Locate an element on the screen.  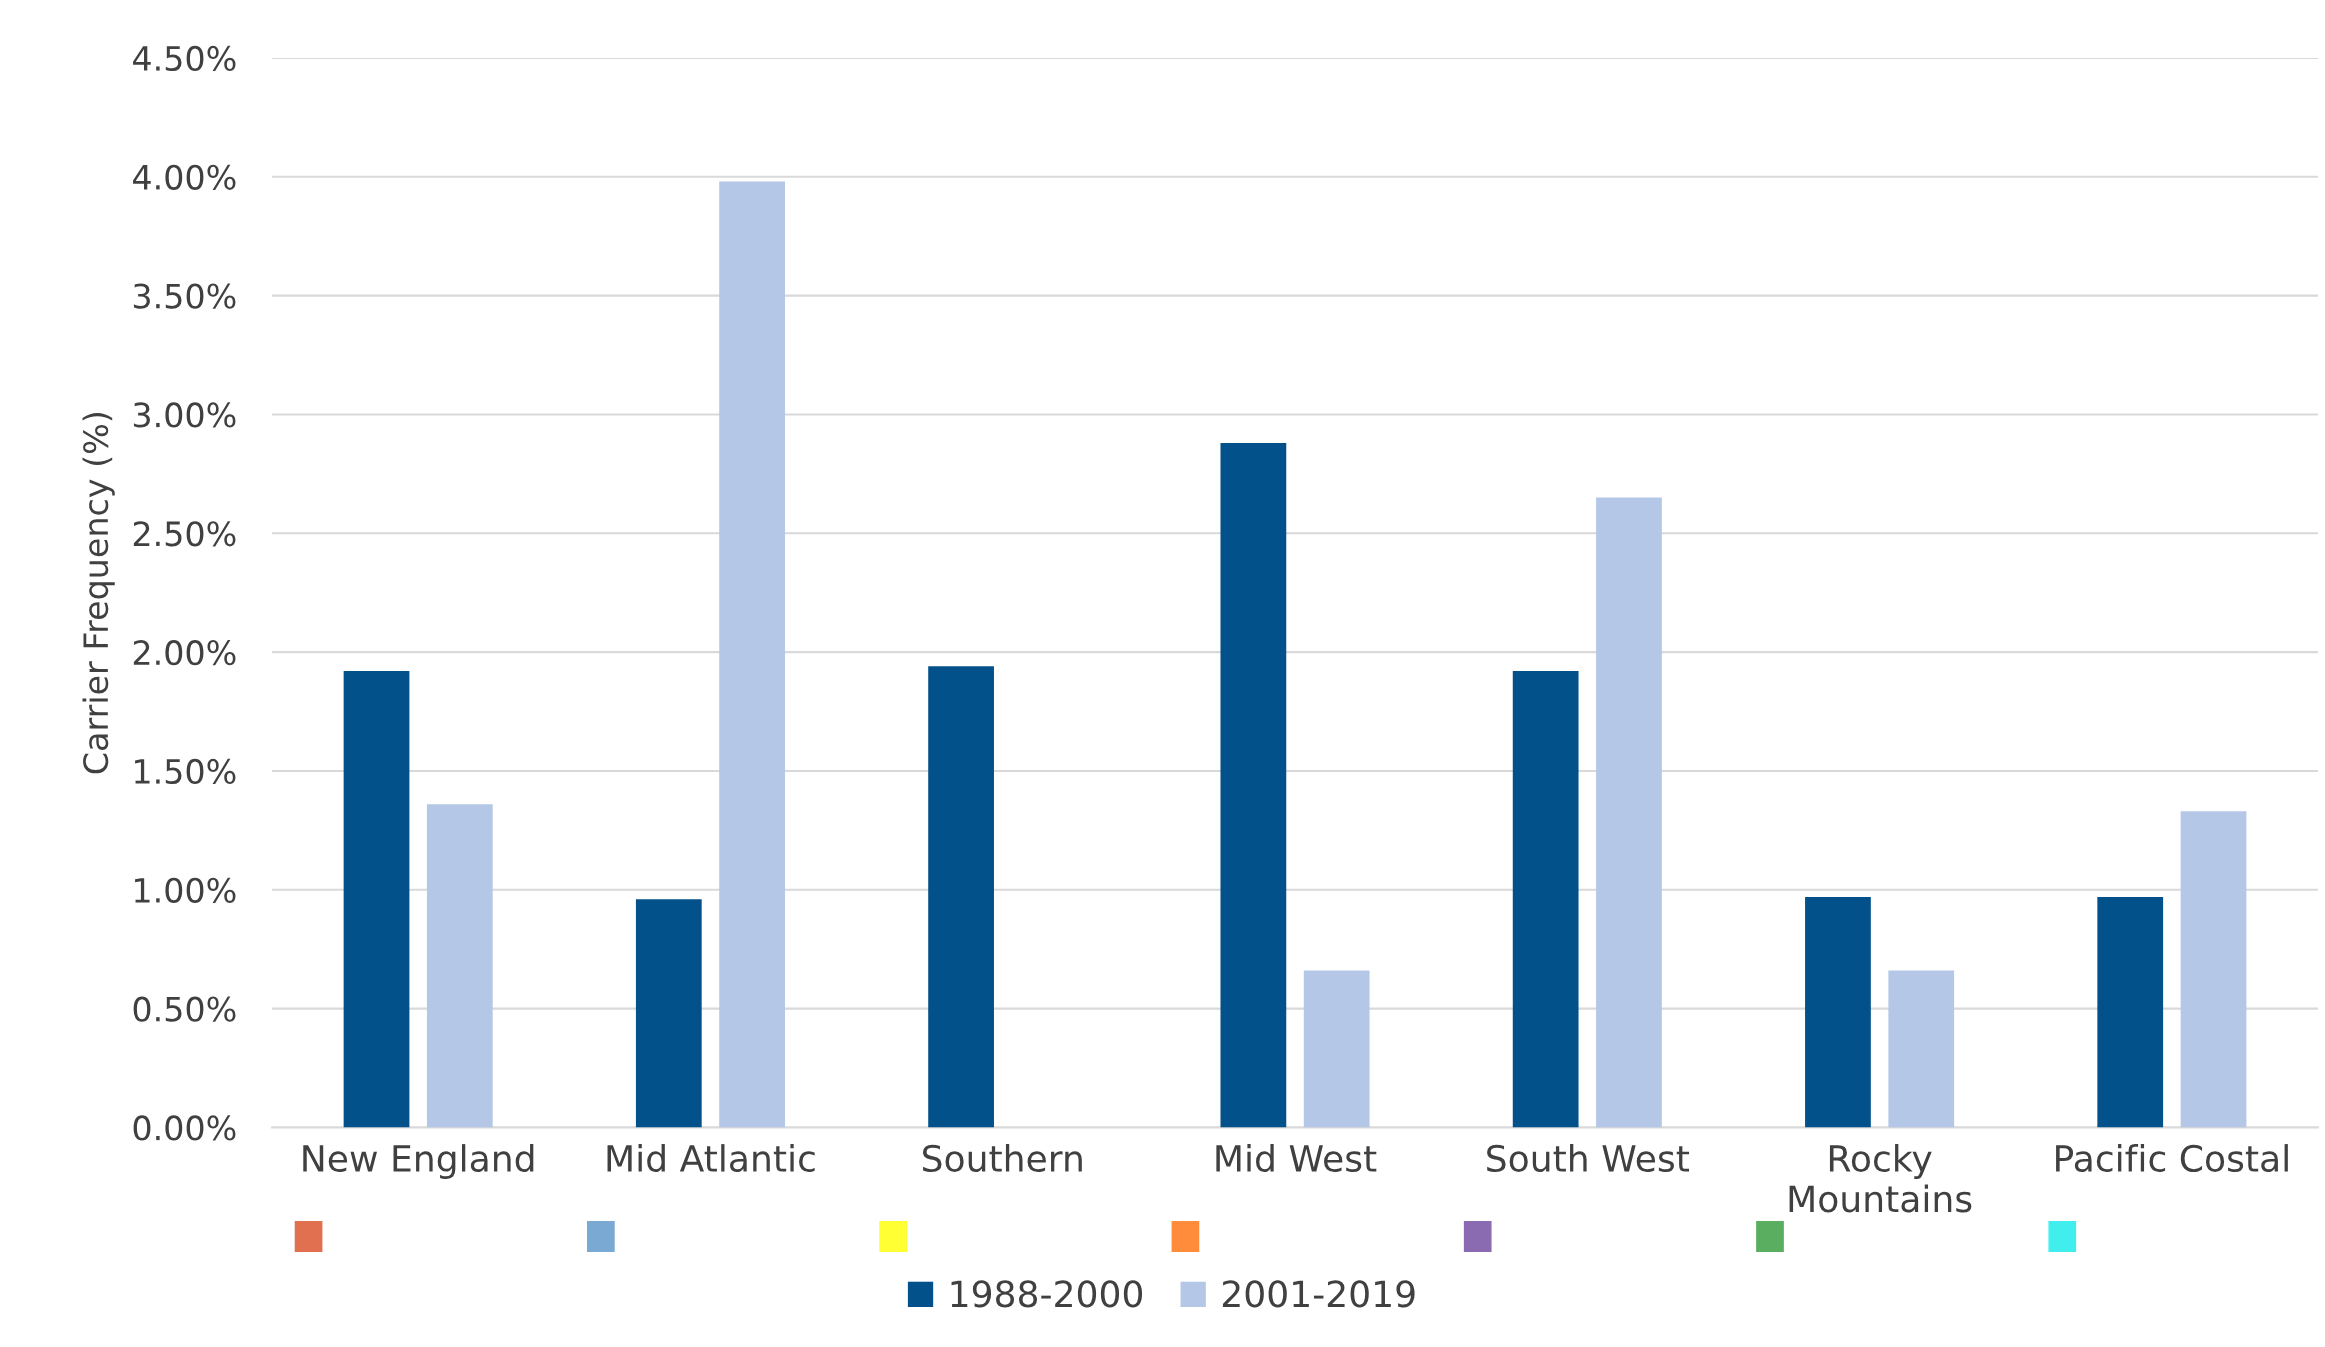
legend-label: 1988-2000 is located at coordinates (1047, 1294).